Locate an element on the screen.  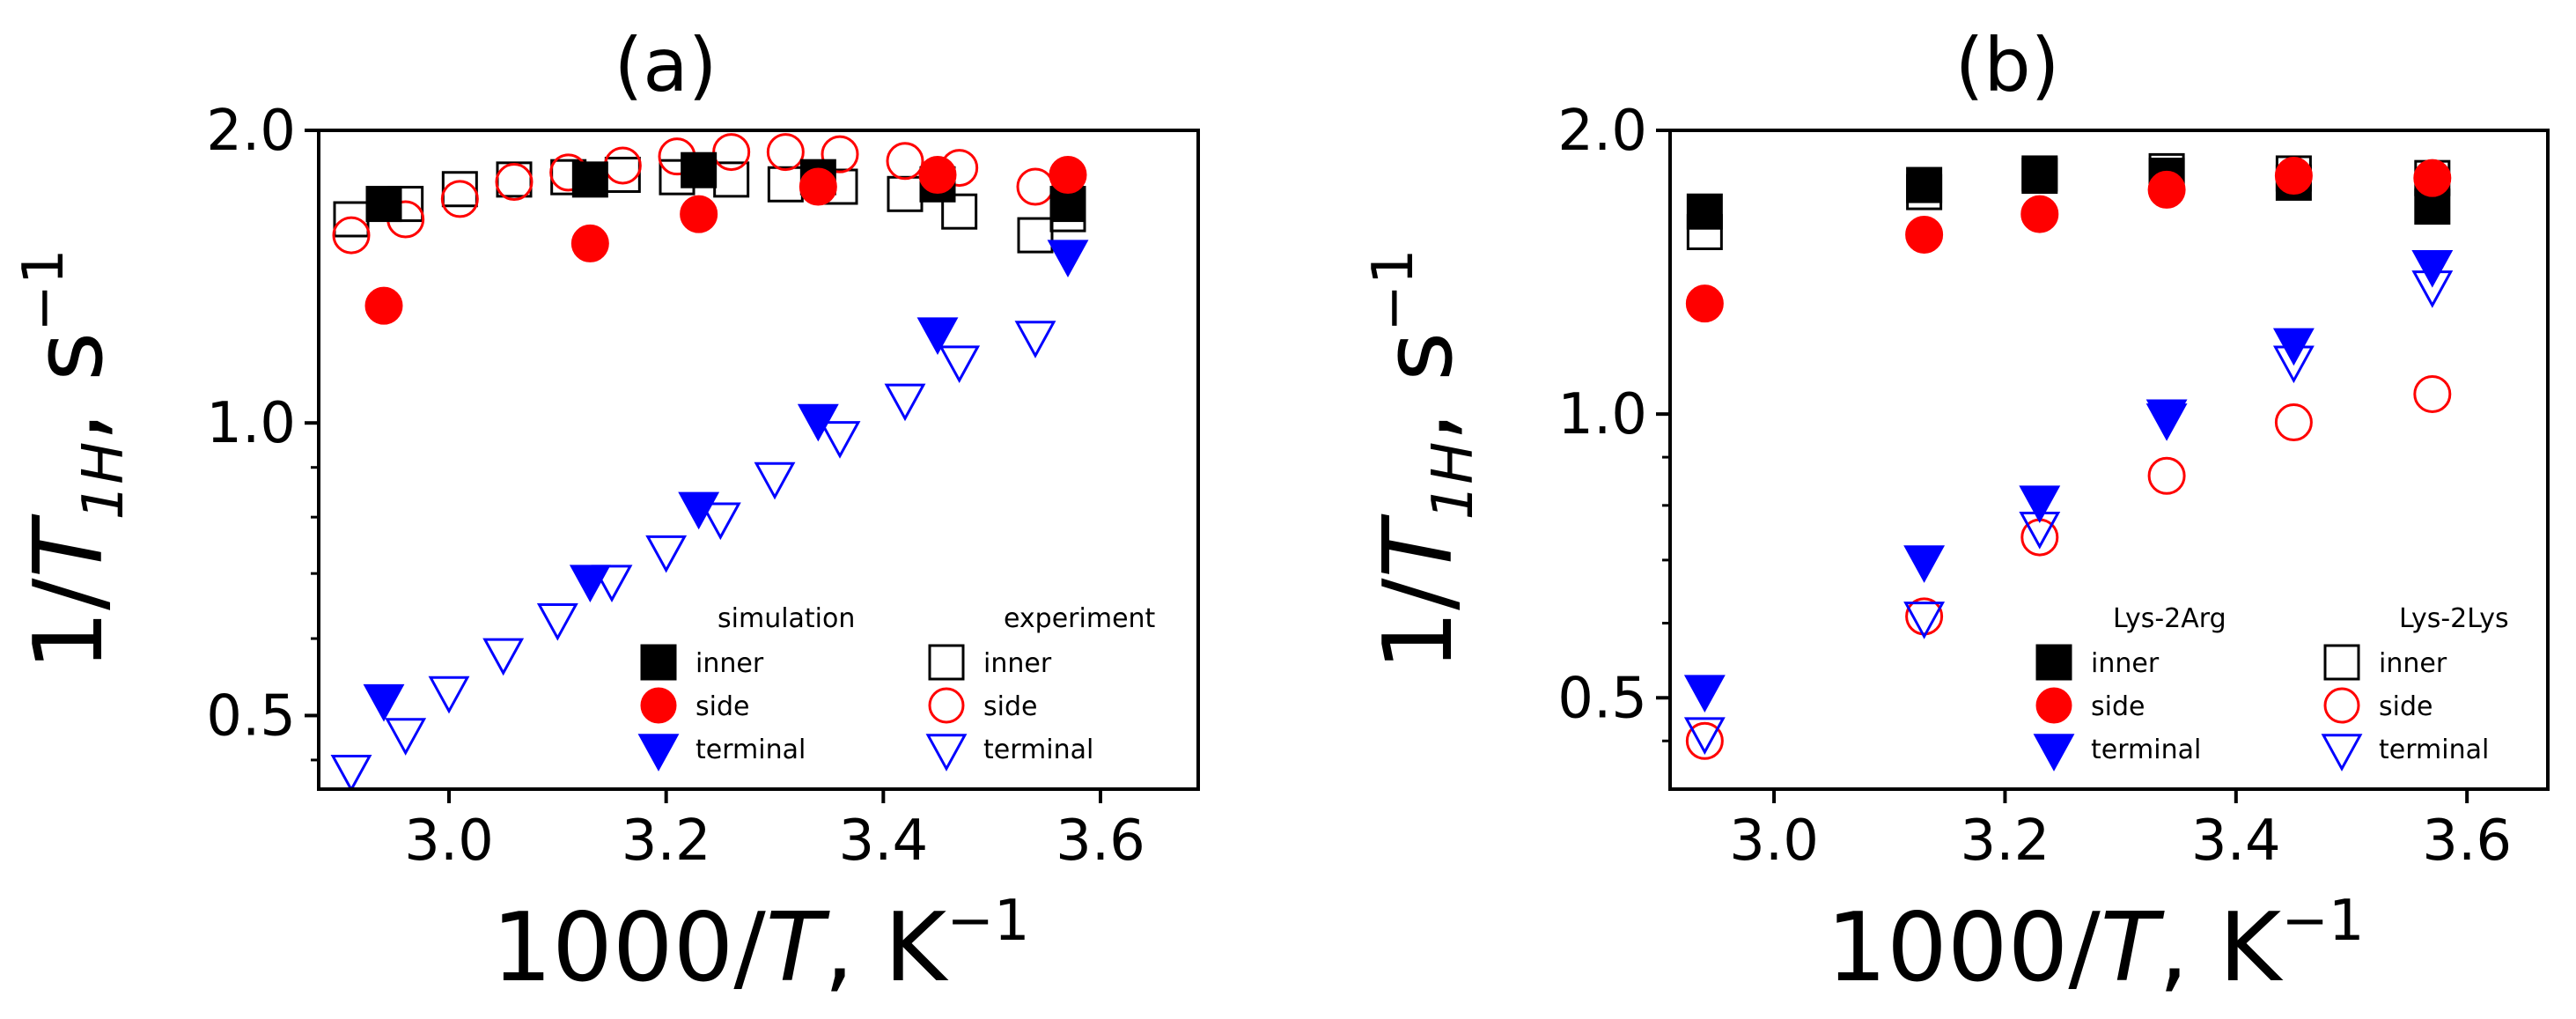
panel-a-xlabel: 1000/T, K−1 is located at coordinates (760, 946).